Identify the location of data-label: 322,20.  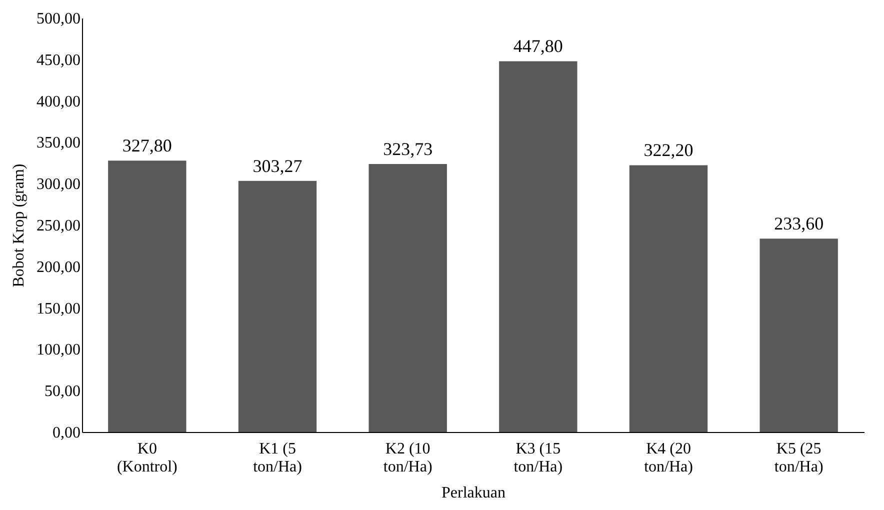
(669, 150).